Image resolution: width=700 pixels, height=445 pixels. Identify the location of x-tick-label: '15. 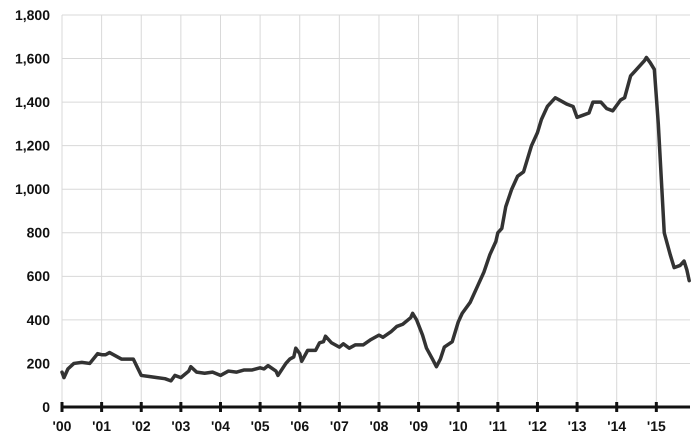
(656, 426).